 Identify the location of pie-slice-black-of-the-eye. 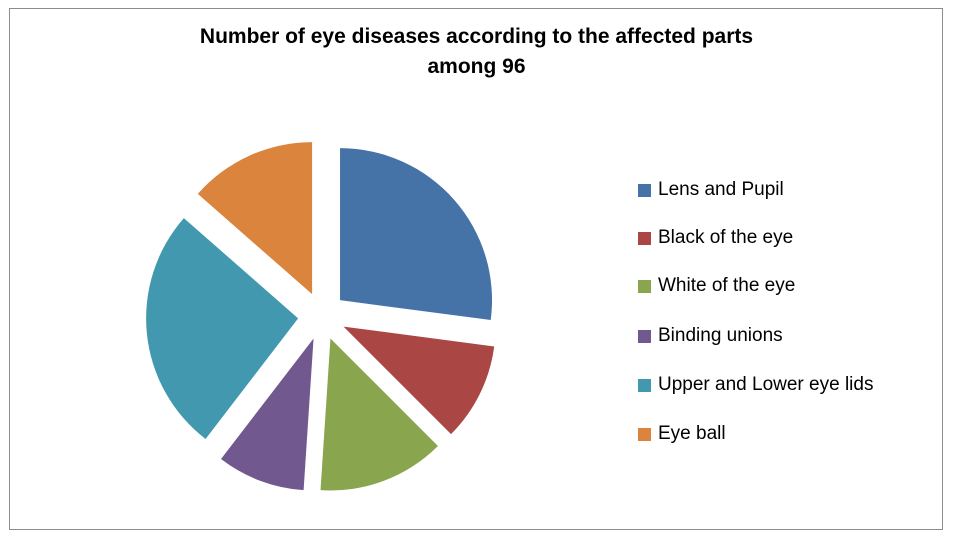
(419, 380).